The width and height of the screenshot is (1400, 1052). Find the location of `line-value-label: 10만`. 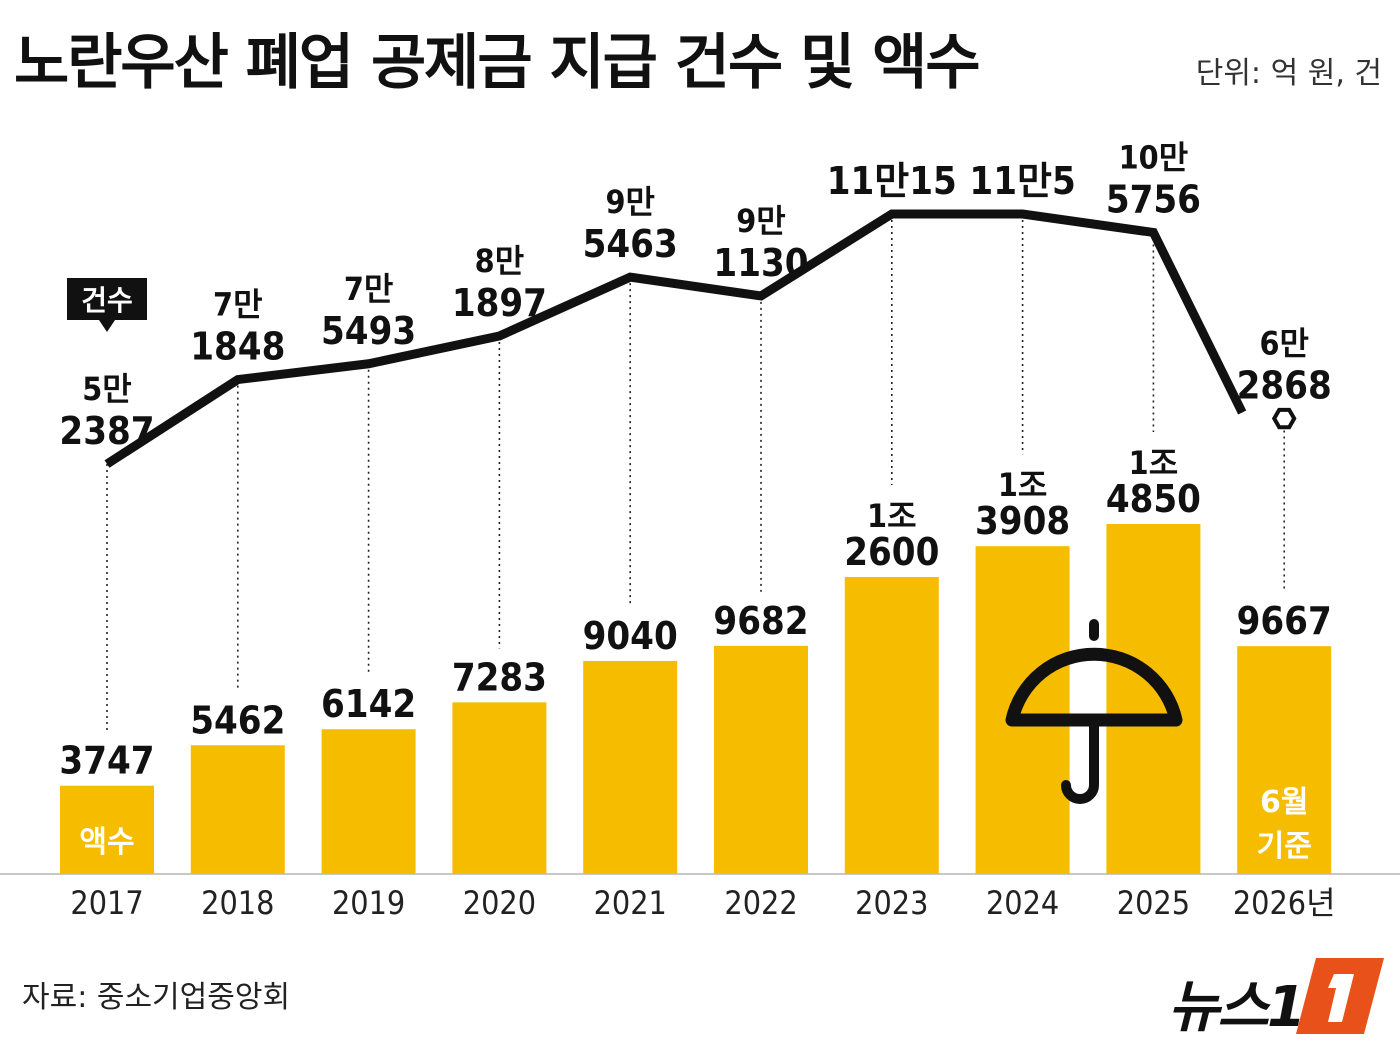

line-value-label: 10만 is located at coordinates (1154, 157).